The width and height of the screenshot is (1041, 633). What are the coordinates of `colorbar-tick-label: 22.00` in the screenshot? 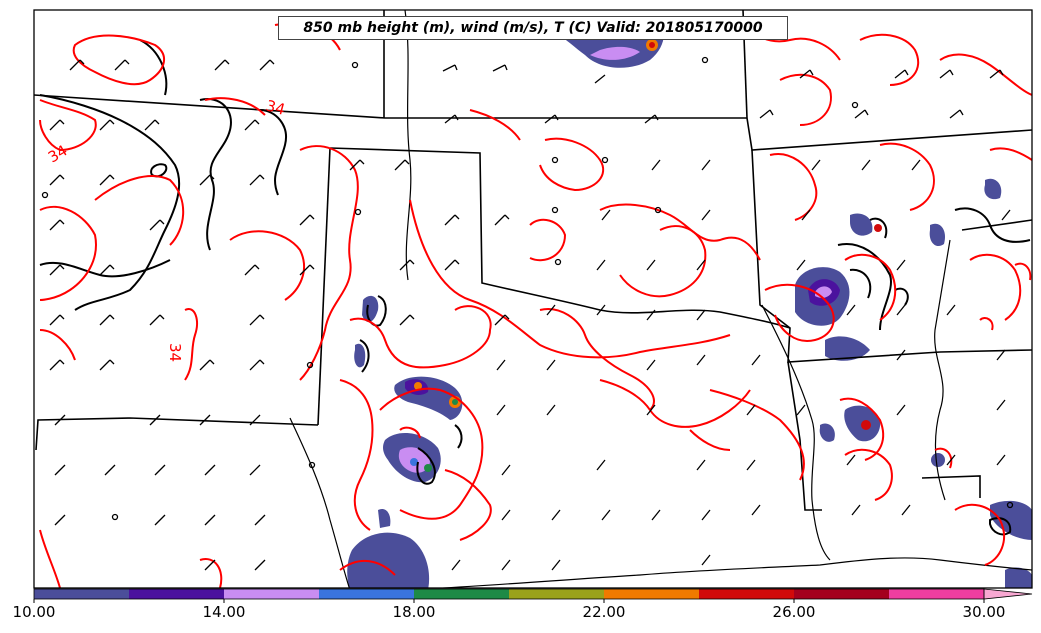 It's located at (604, 612).